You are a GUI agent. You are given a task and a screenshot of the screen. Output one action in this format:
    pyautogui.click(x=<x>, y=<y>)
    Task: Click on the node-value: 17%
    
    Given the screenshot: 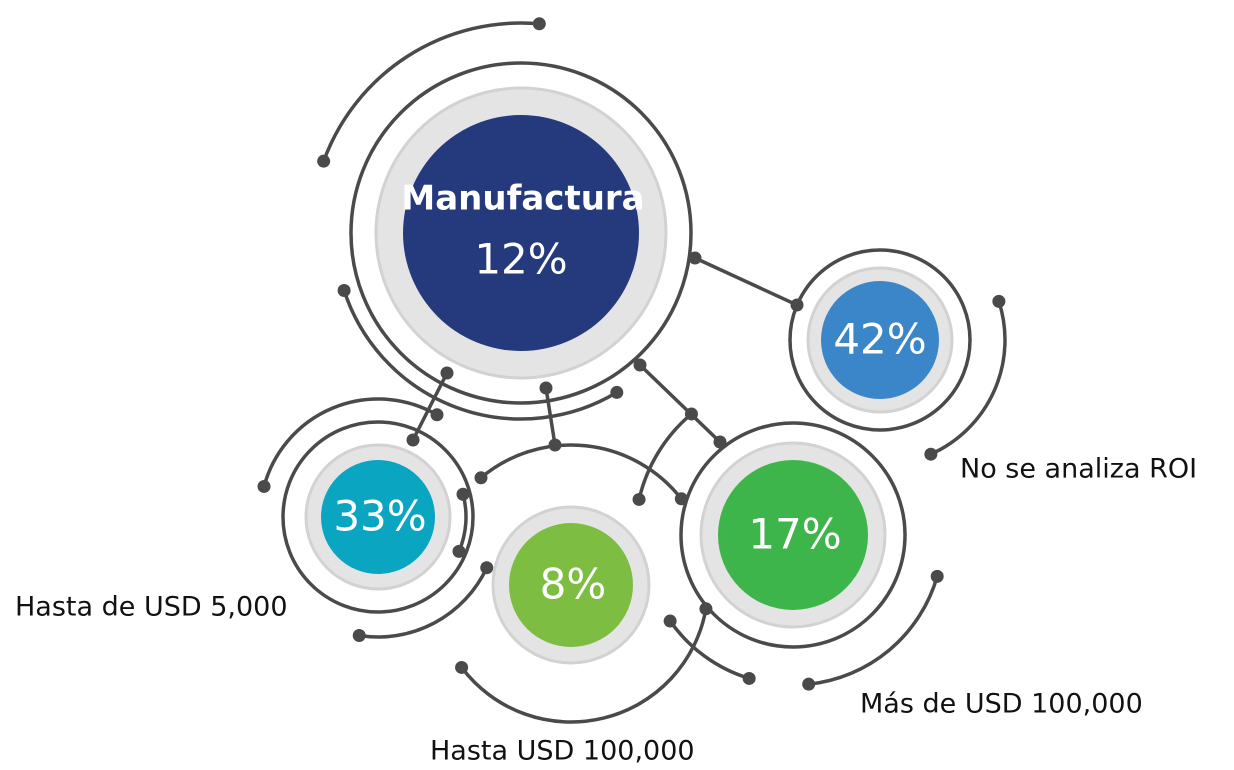 What is the action you would take?
    pyautogui.click(x=794, y=534)
    